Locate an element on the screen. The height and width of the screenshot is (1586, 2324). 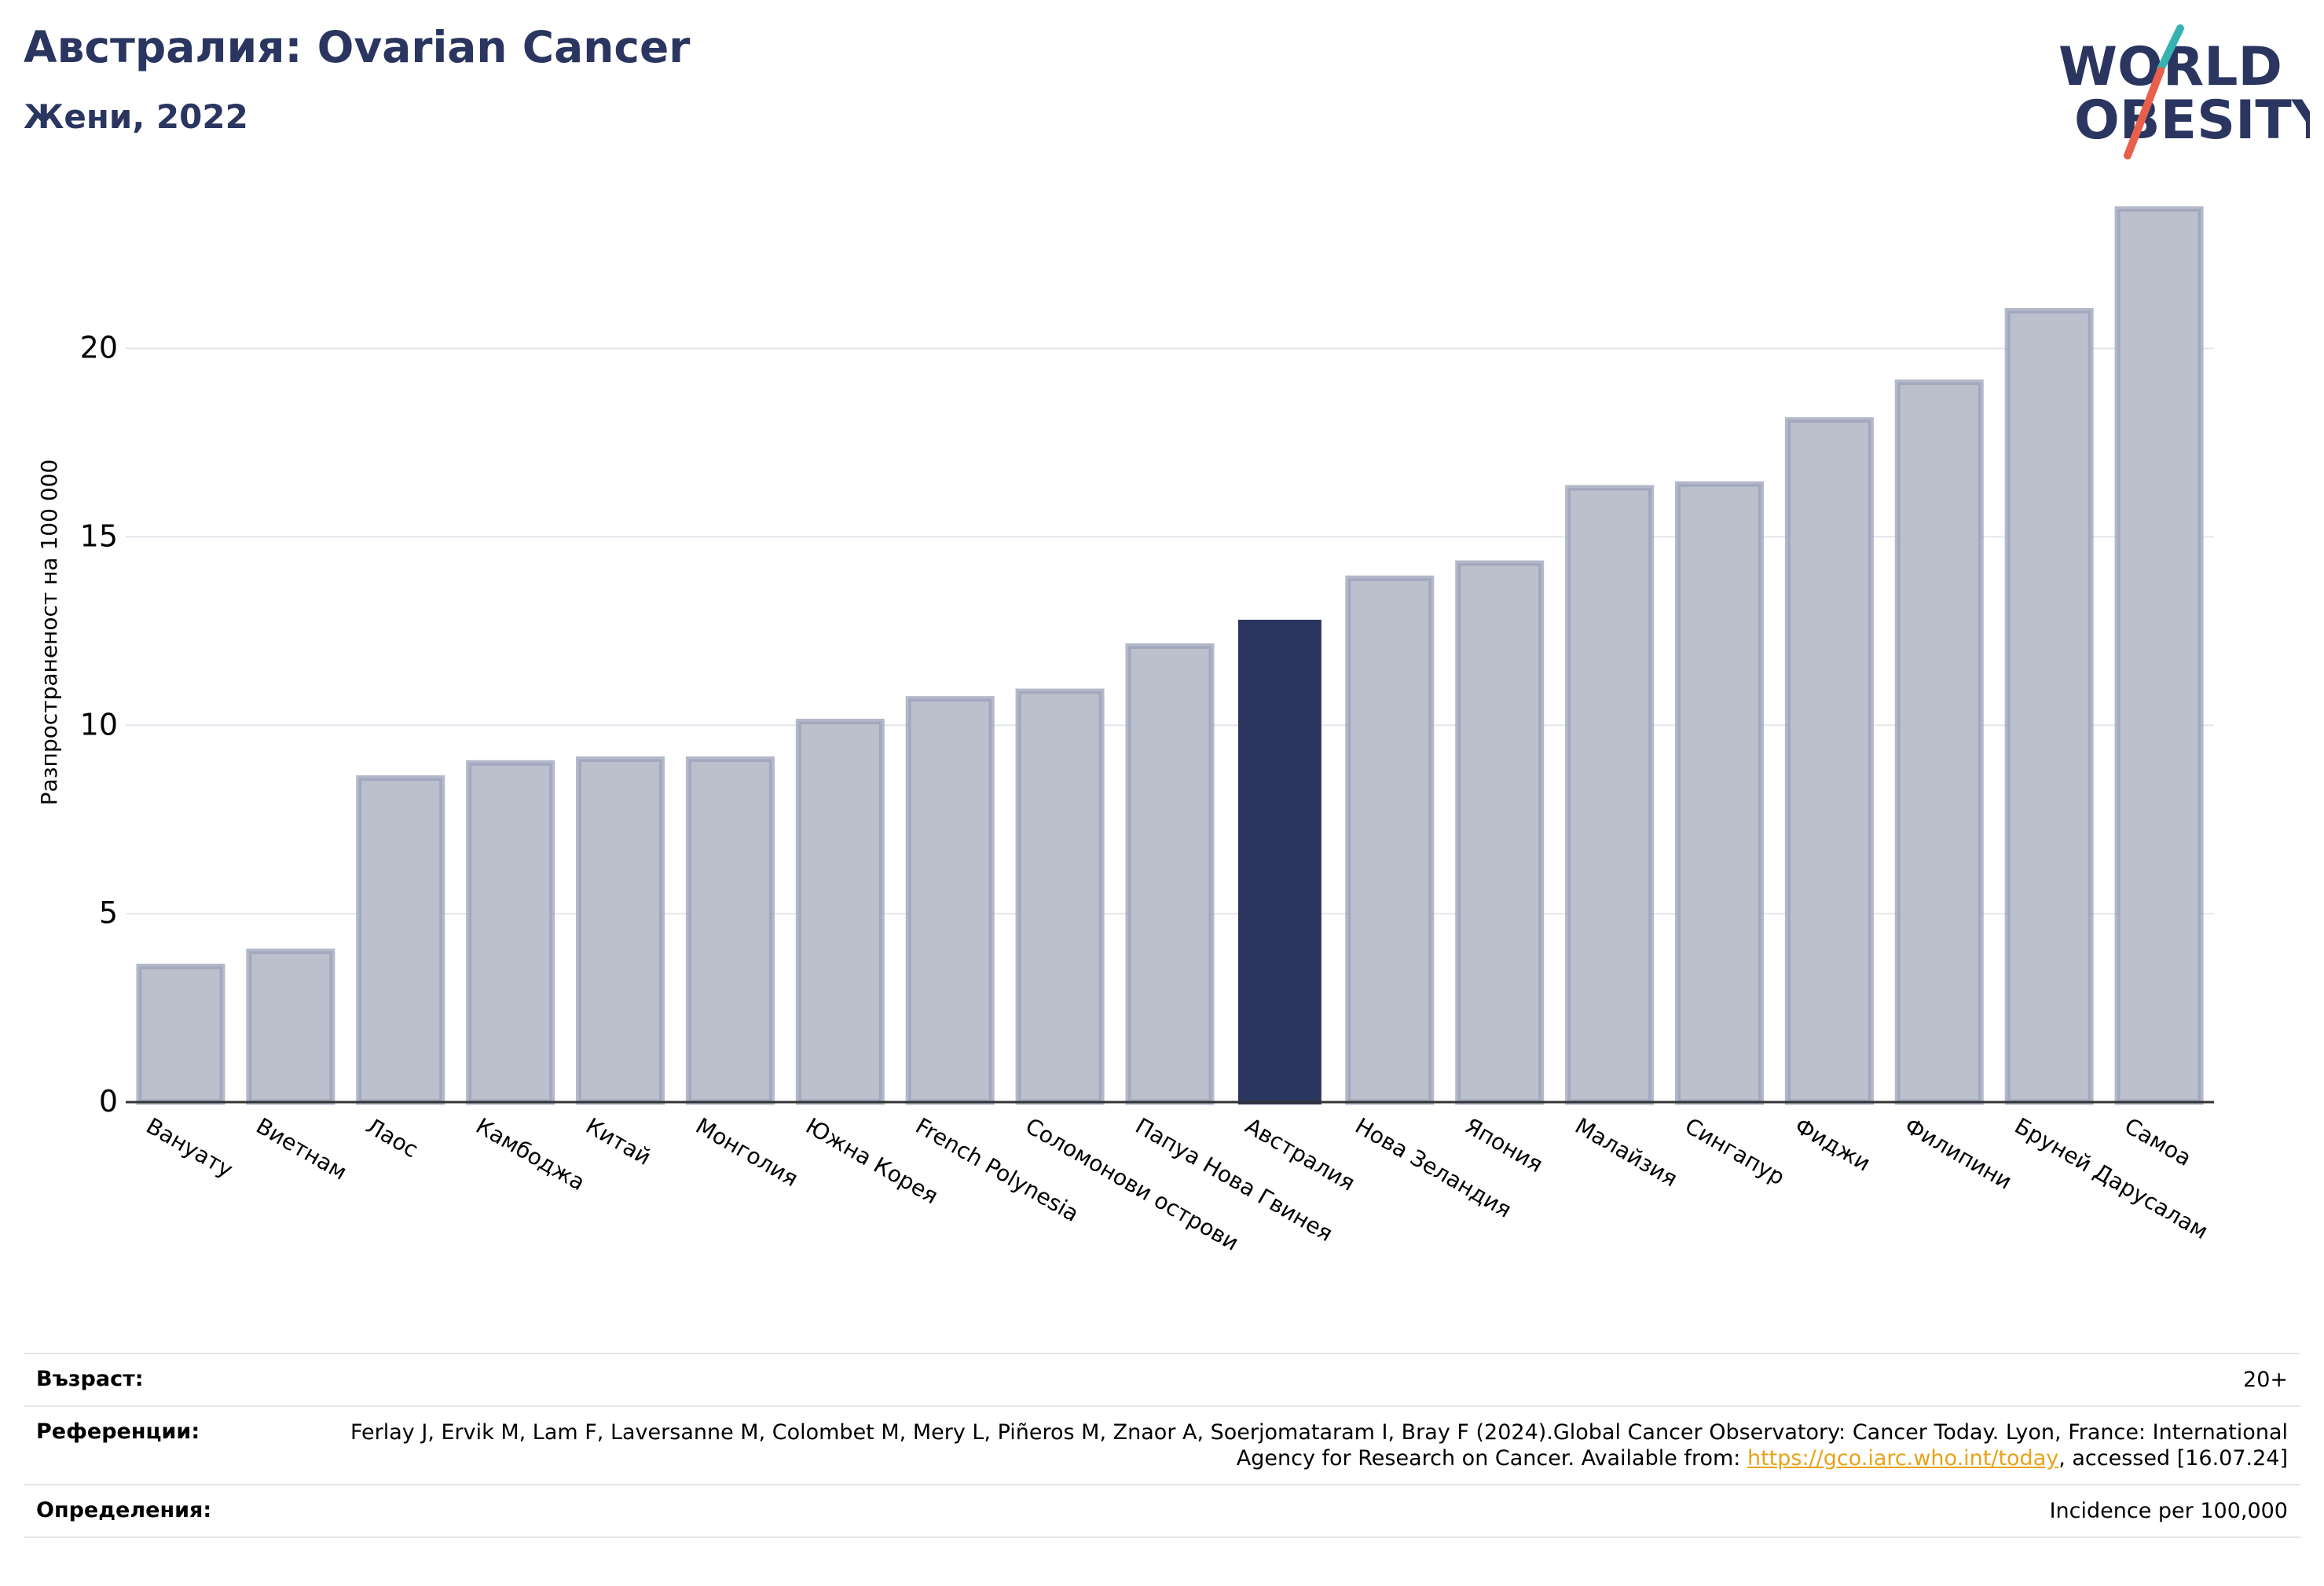
x-tick-label: Монголия is located at coordinates (747, 1152).